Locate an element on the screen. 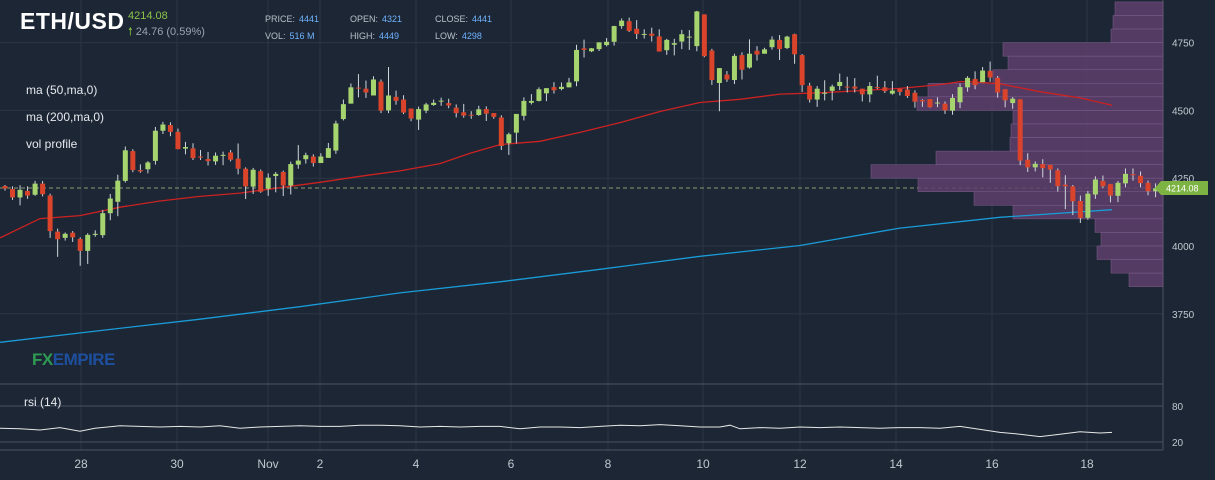 The image size is (1215, 480). vol-label: VOL: is located at coordinates (275, 36).